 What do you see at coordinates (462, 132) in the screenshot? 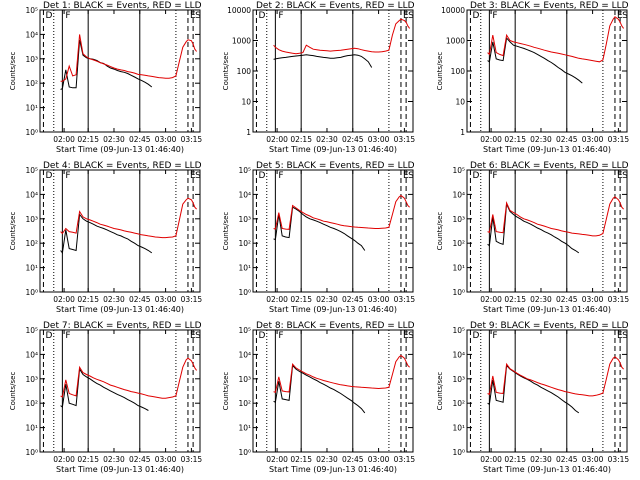
I see `y-tick-label: 1` at bounding box center [462, 132].